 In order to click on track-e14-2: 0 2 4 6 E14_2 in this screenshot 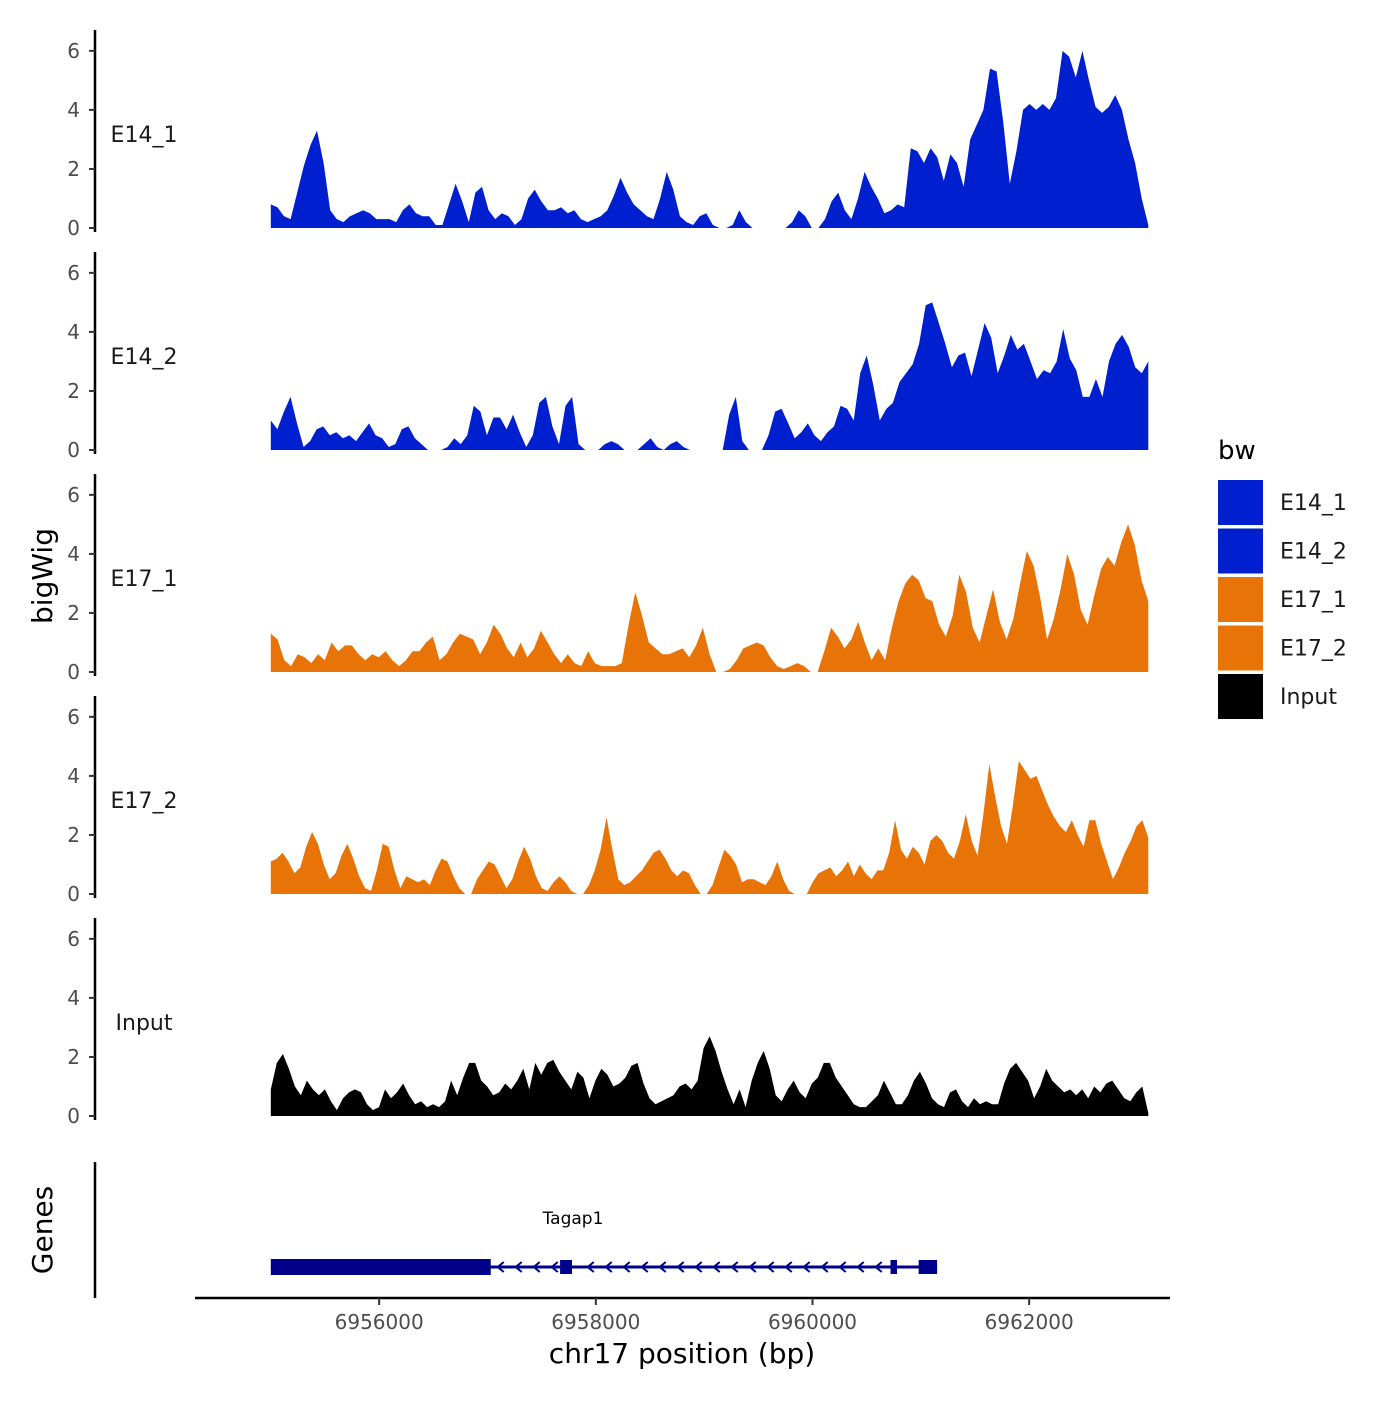, I will do `click(608, 357)`.